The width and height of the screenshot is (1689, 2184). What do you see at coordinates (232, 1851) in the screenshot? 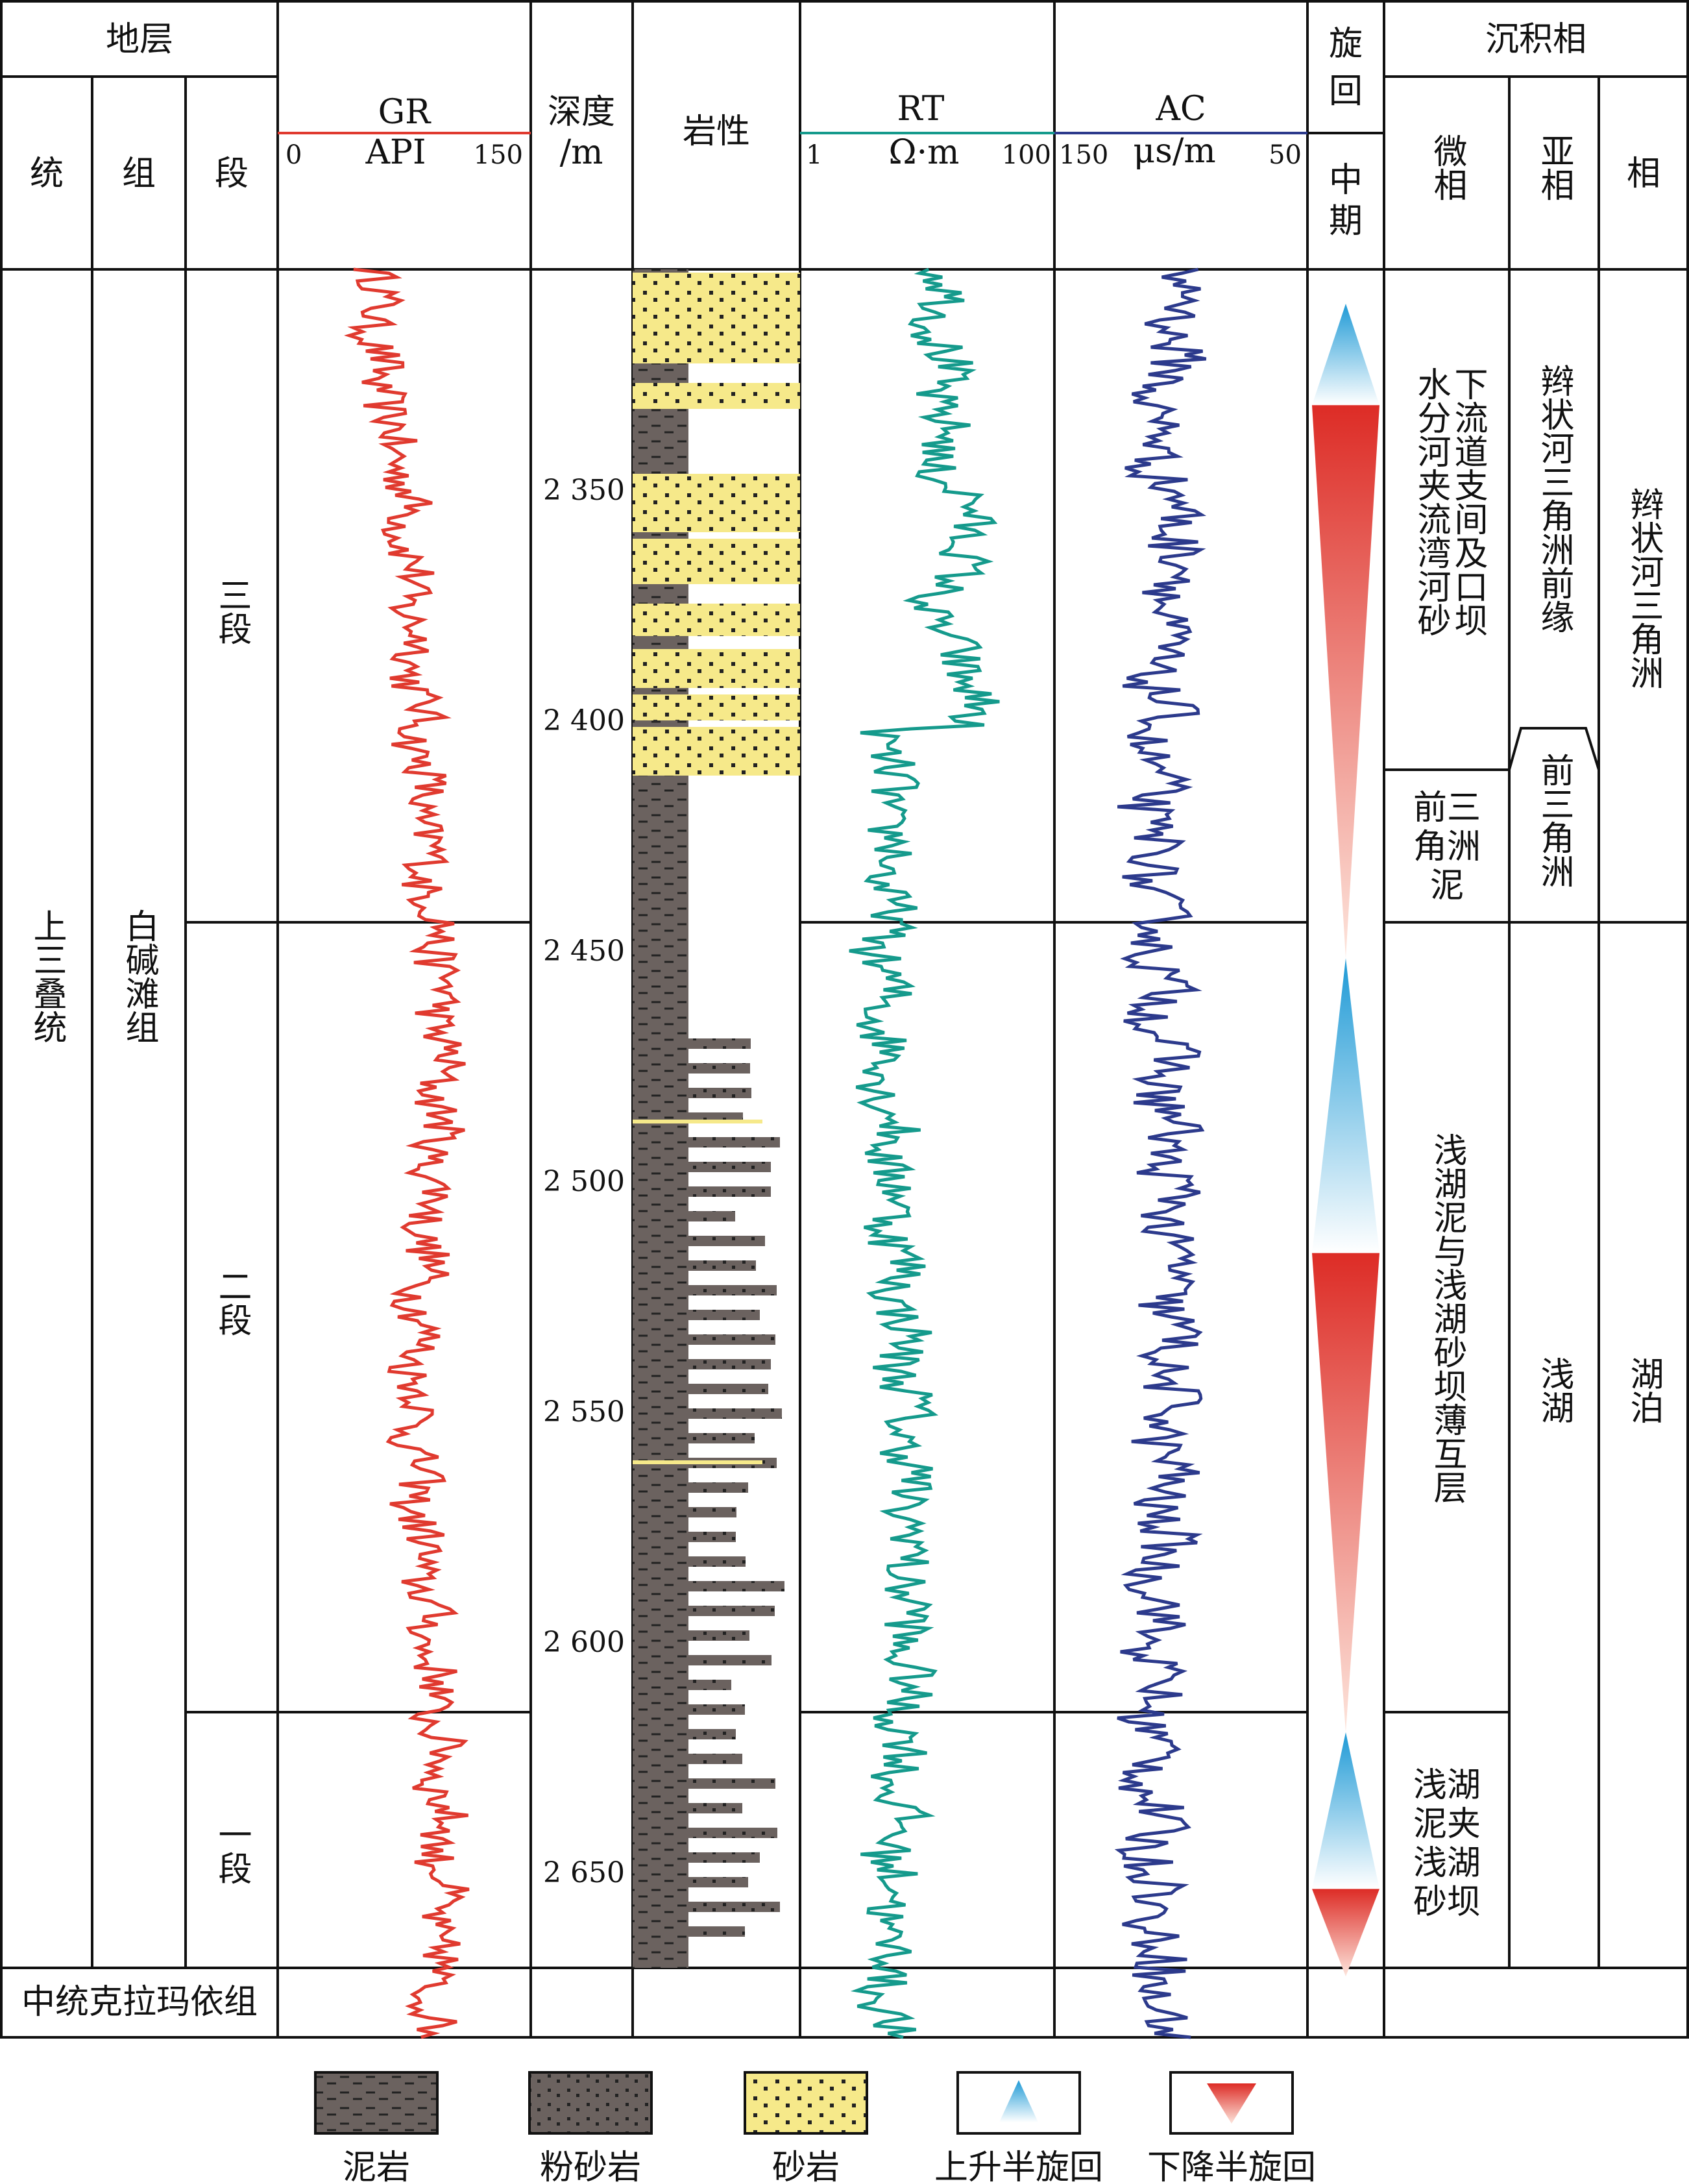
I see `member-1-label: 一段` at bounding box center [232, 1851].